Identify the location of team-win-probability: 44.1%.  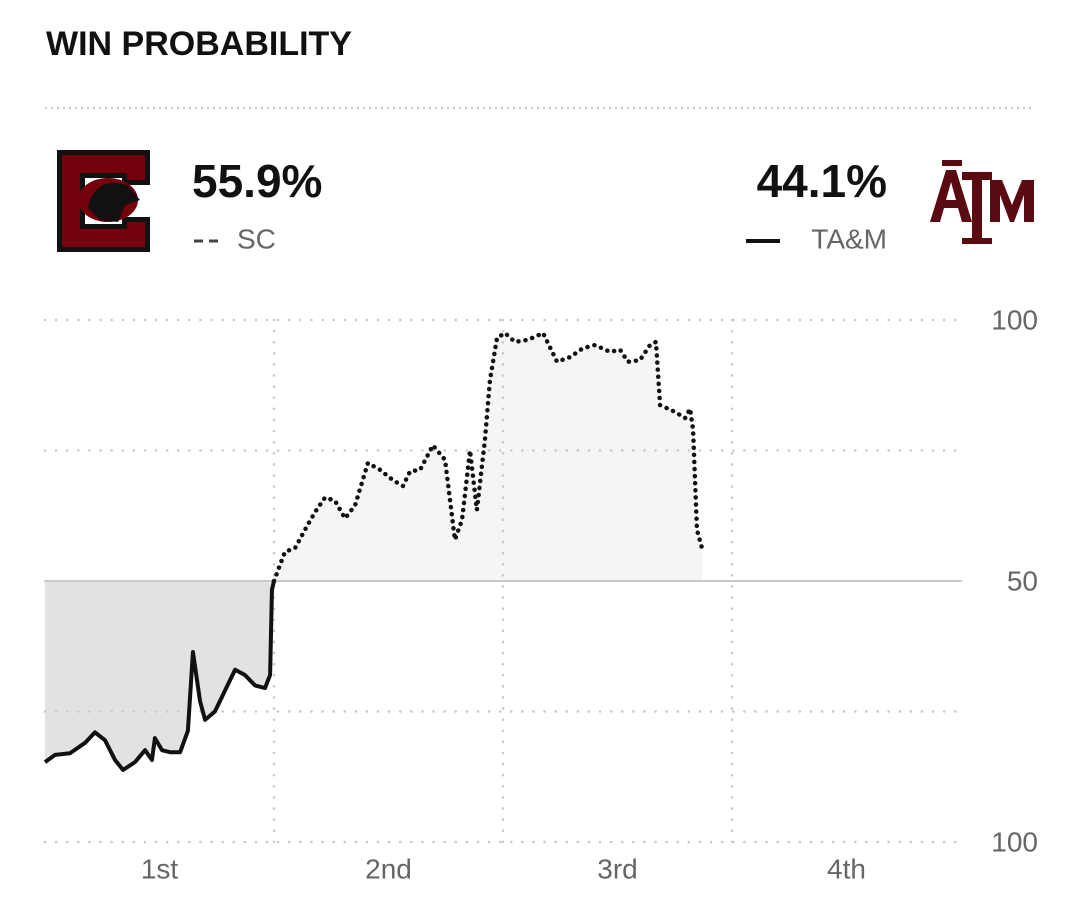
(822, 181).